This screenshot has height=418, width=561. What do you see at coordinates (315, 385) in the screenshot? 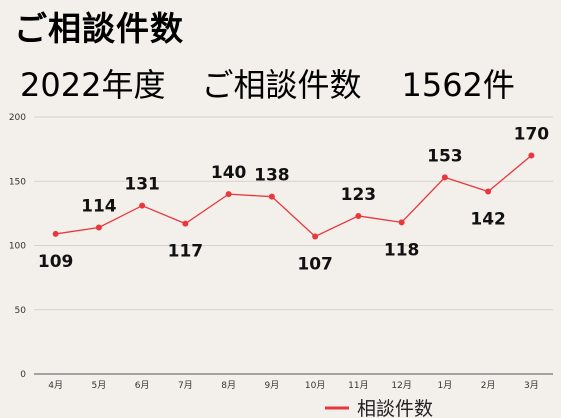
I see `x-tick-label: 10月` at bounding box center [315, 385].